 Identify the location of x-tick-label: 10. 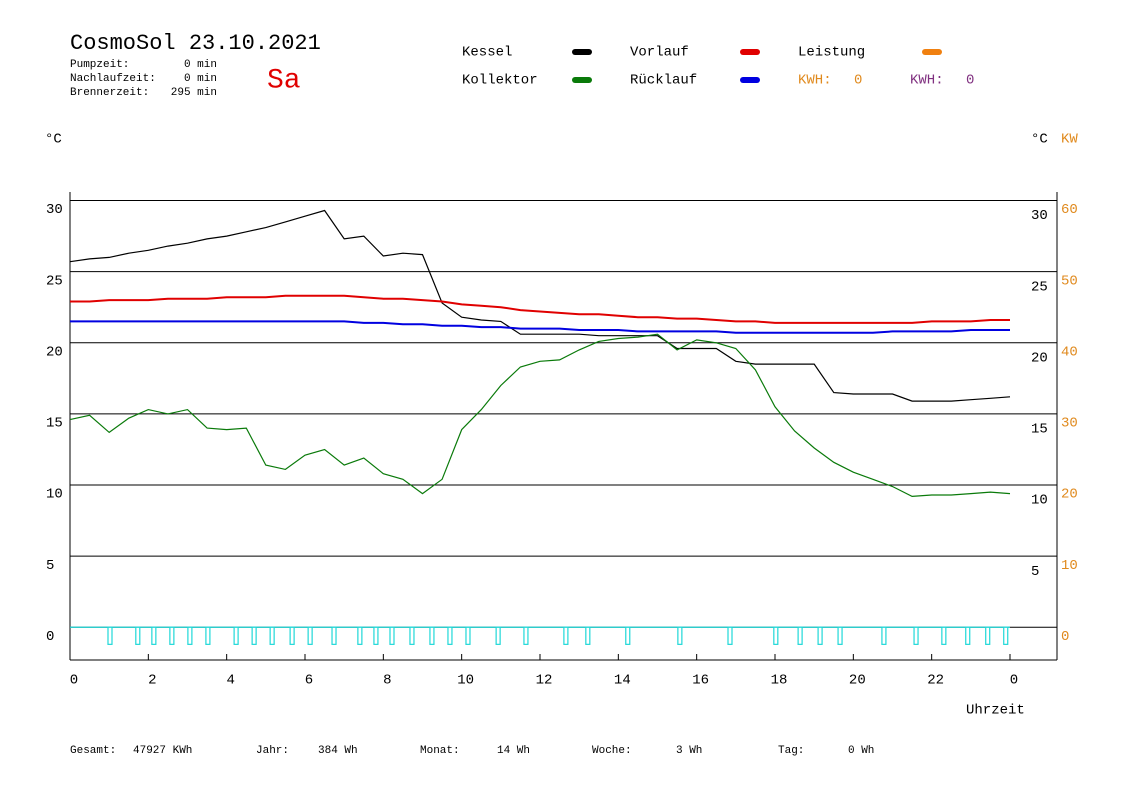
(465, 681).